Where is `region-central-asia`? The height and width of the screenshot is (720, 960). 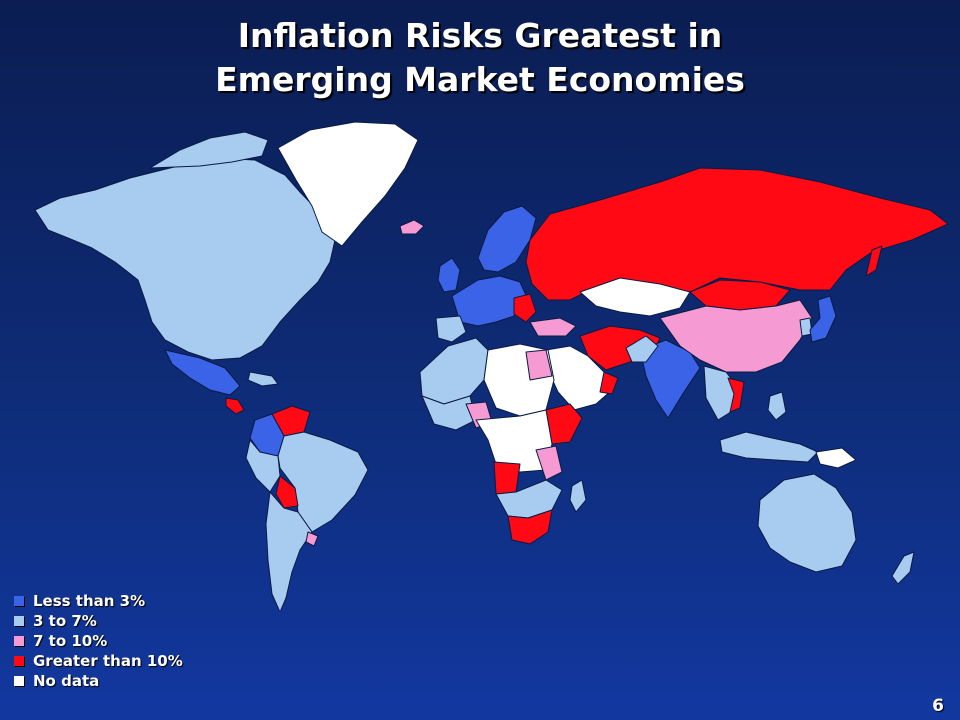 region-central-asia is located at coordinates (635, 297).